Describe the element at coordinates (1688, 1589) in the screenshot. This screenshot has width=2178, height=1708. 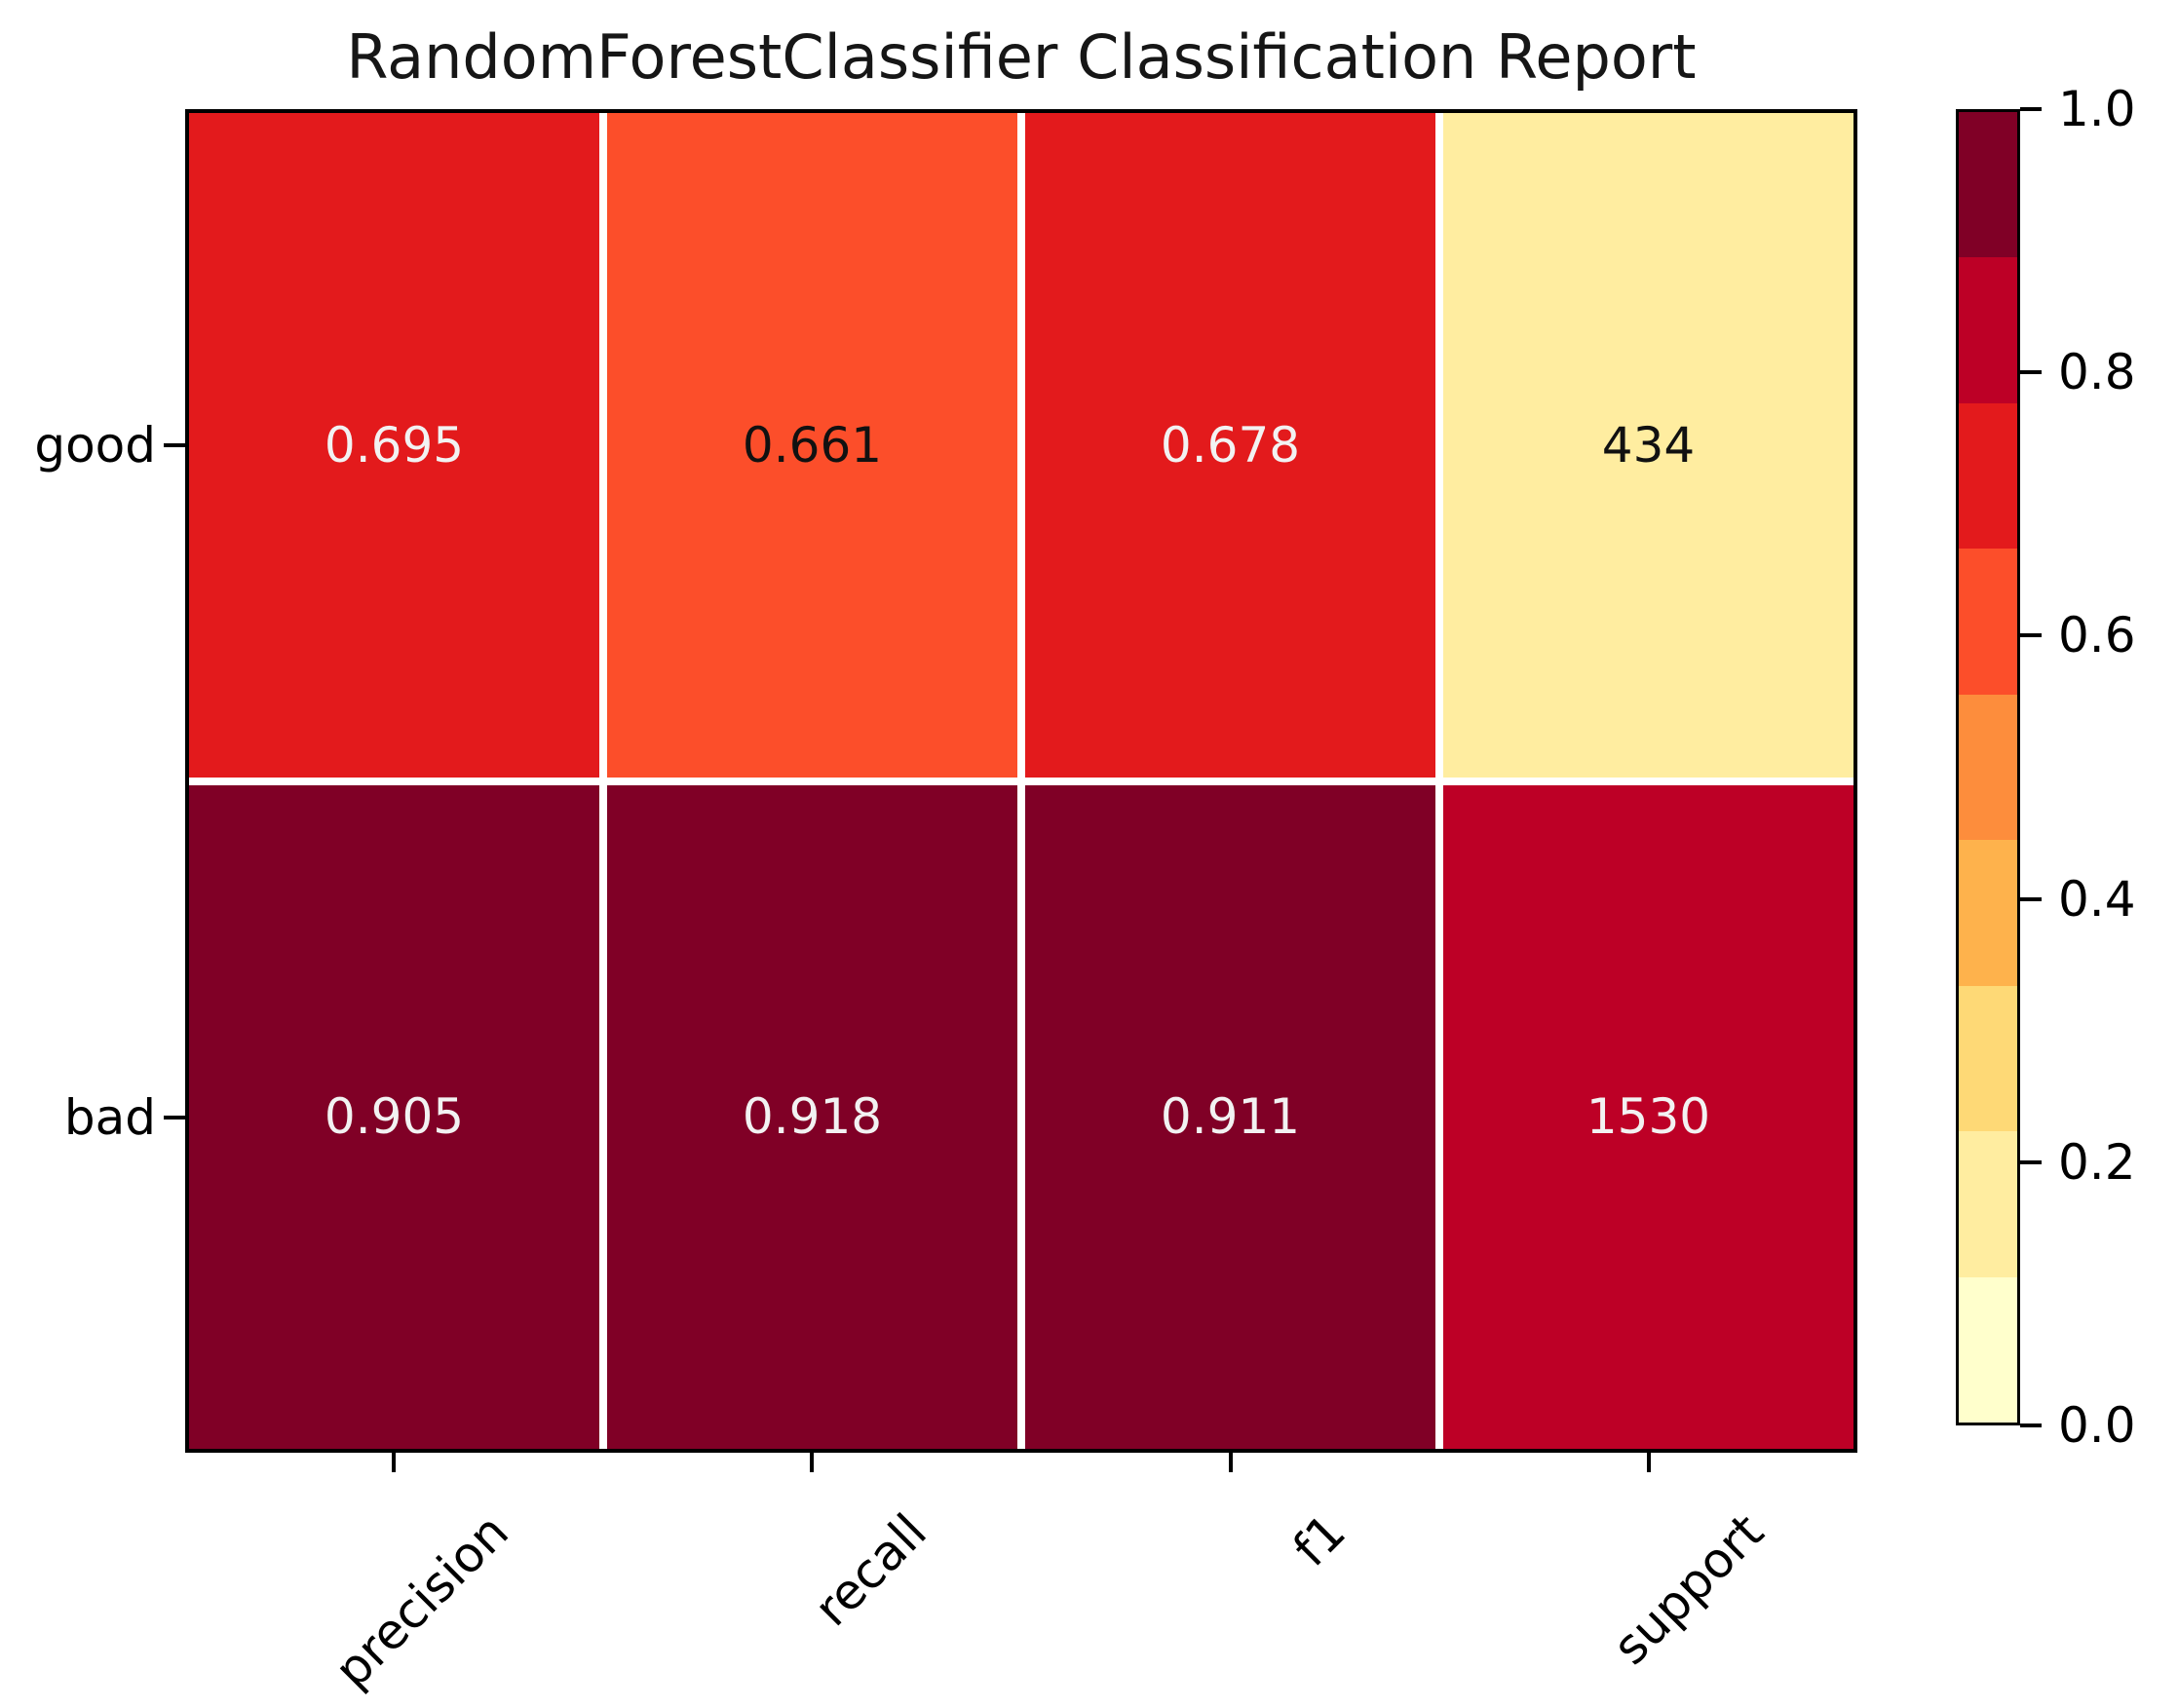
I see `x-tick-label-support: support` at that location.